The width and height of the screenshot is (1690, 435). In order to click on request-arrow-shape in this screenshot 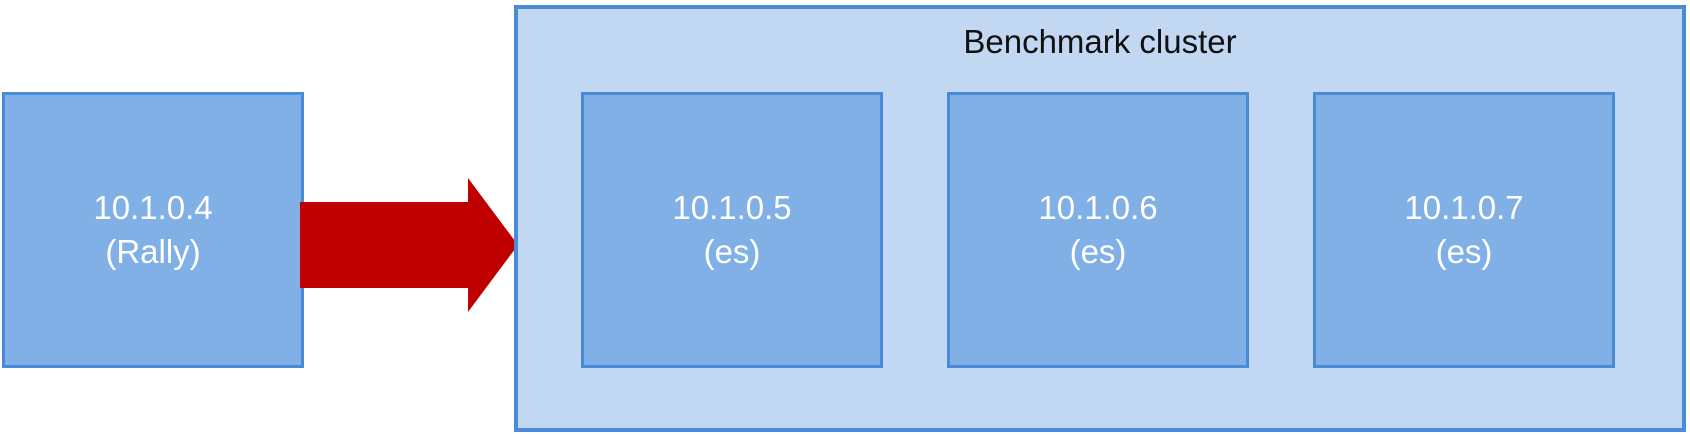, I will do `click(409, 245)`.